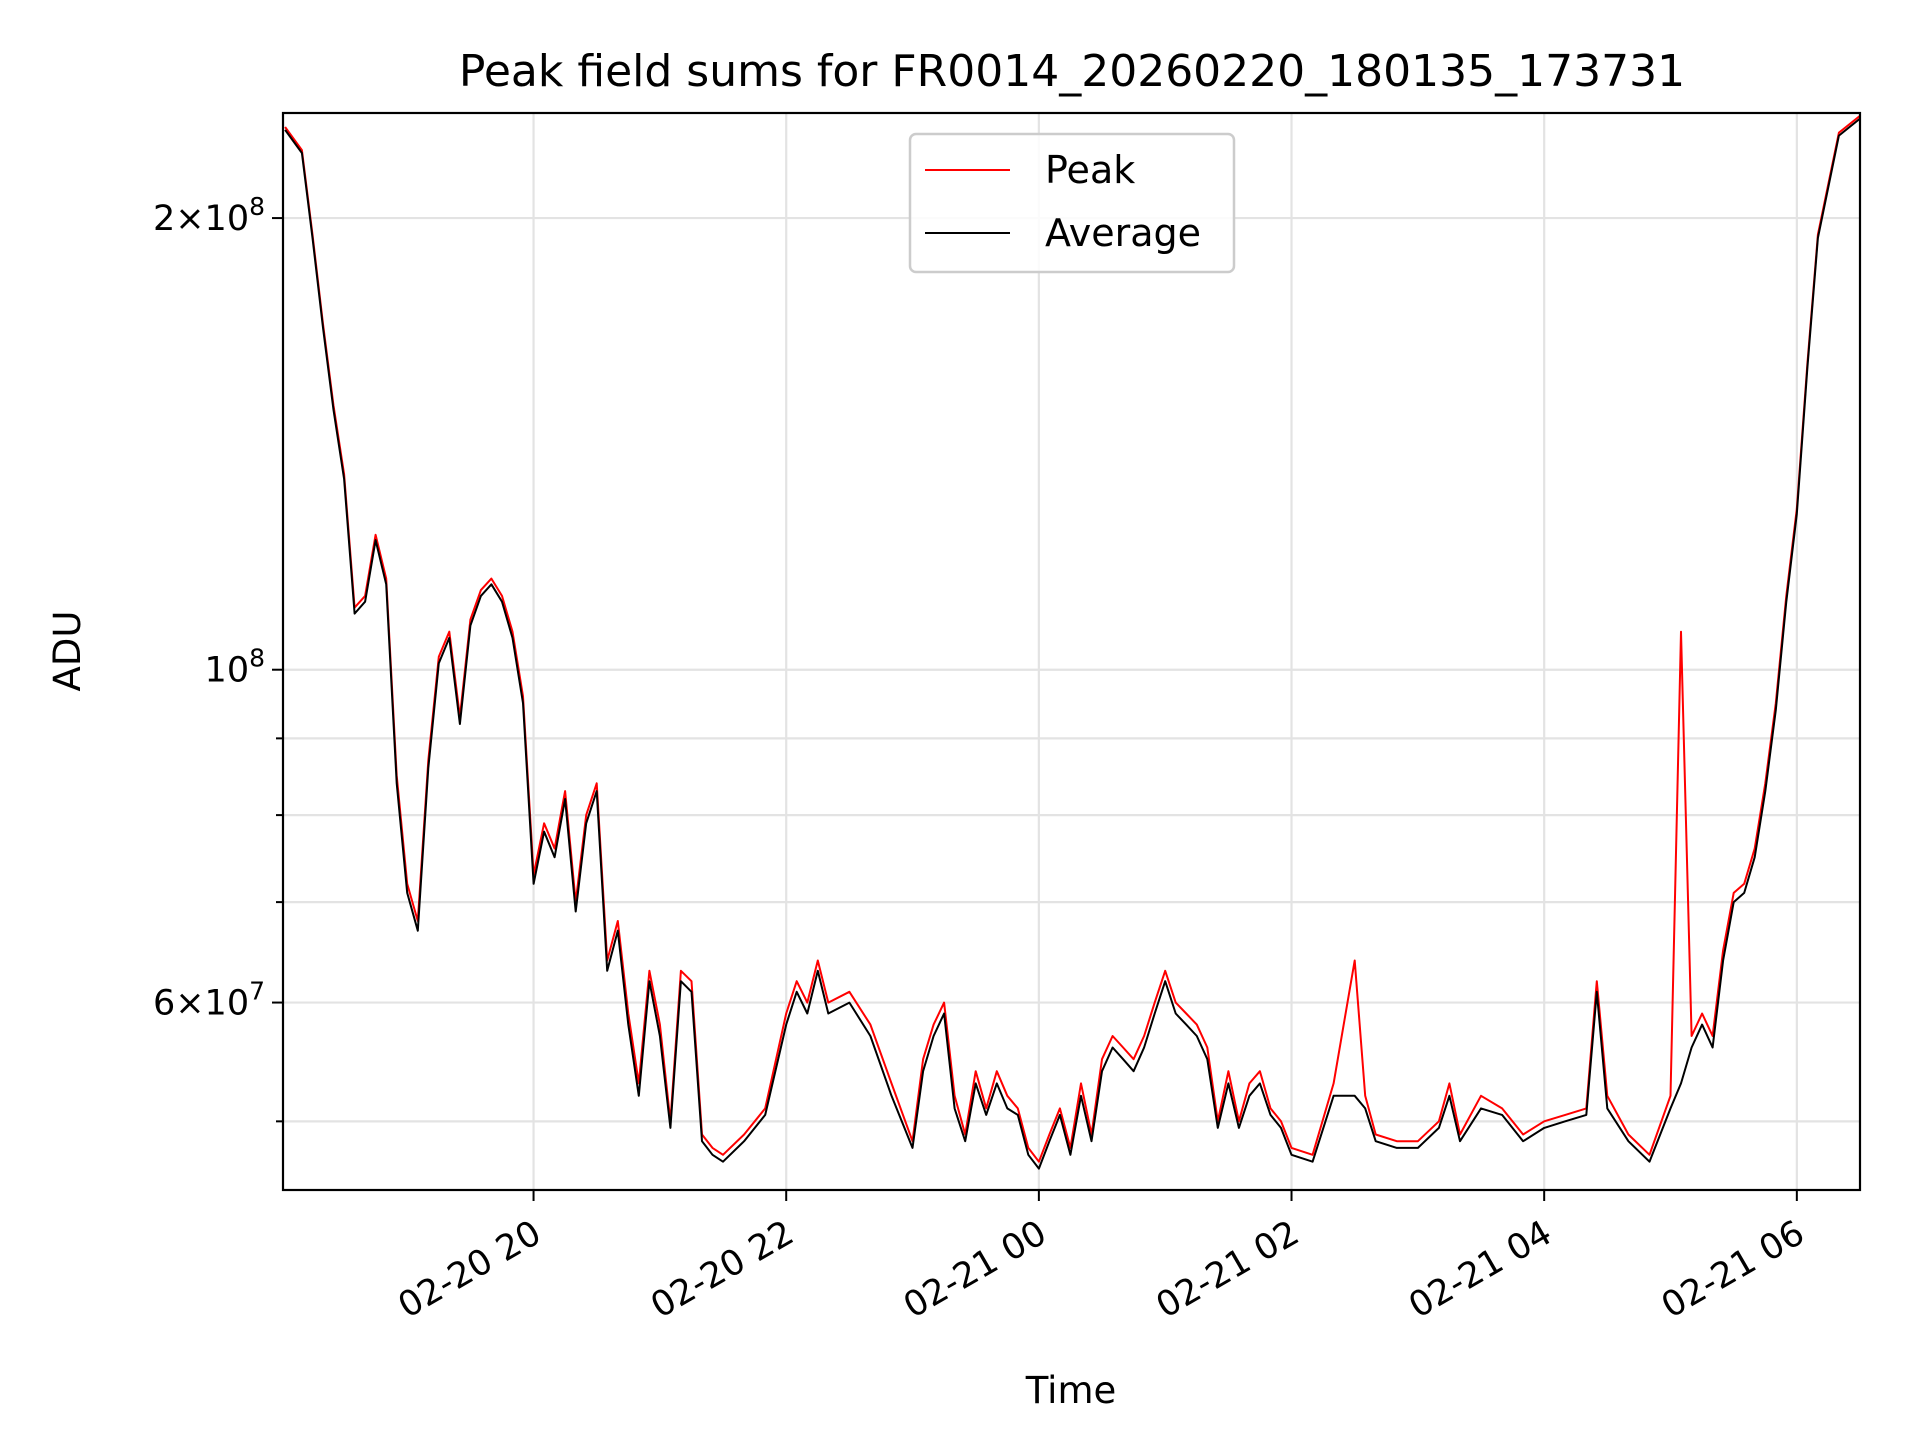 This screenshot has height=1440, width=1920. I want to click on x-tick-label: 02-21 00, so click(975, 1269).